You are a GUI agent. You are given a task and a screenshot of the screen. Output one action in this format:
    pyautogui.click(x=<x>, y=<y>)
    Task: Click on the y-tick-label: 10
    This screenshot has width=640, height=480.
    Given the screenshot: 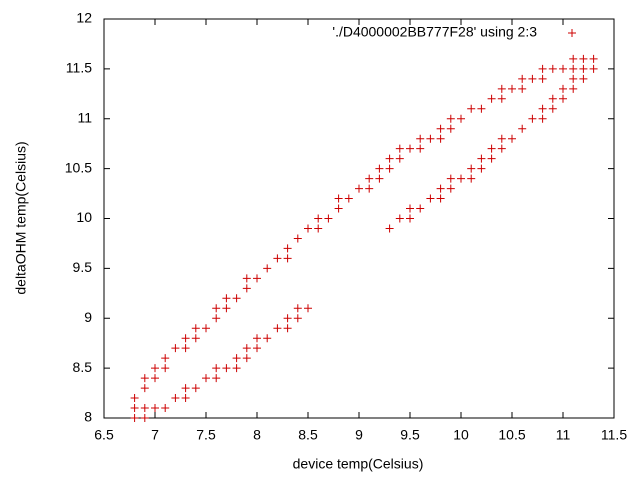 What is the action you would take?
    pyautogui.click(x=84, y=217)
    